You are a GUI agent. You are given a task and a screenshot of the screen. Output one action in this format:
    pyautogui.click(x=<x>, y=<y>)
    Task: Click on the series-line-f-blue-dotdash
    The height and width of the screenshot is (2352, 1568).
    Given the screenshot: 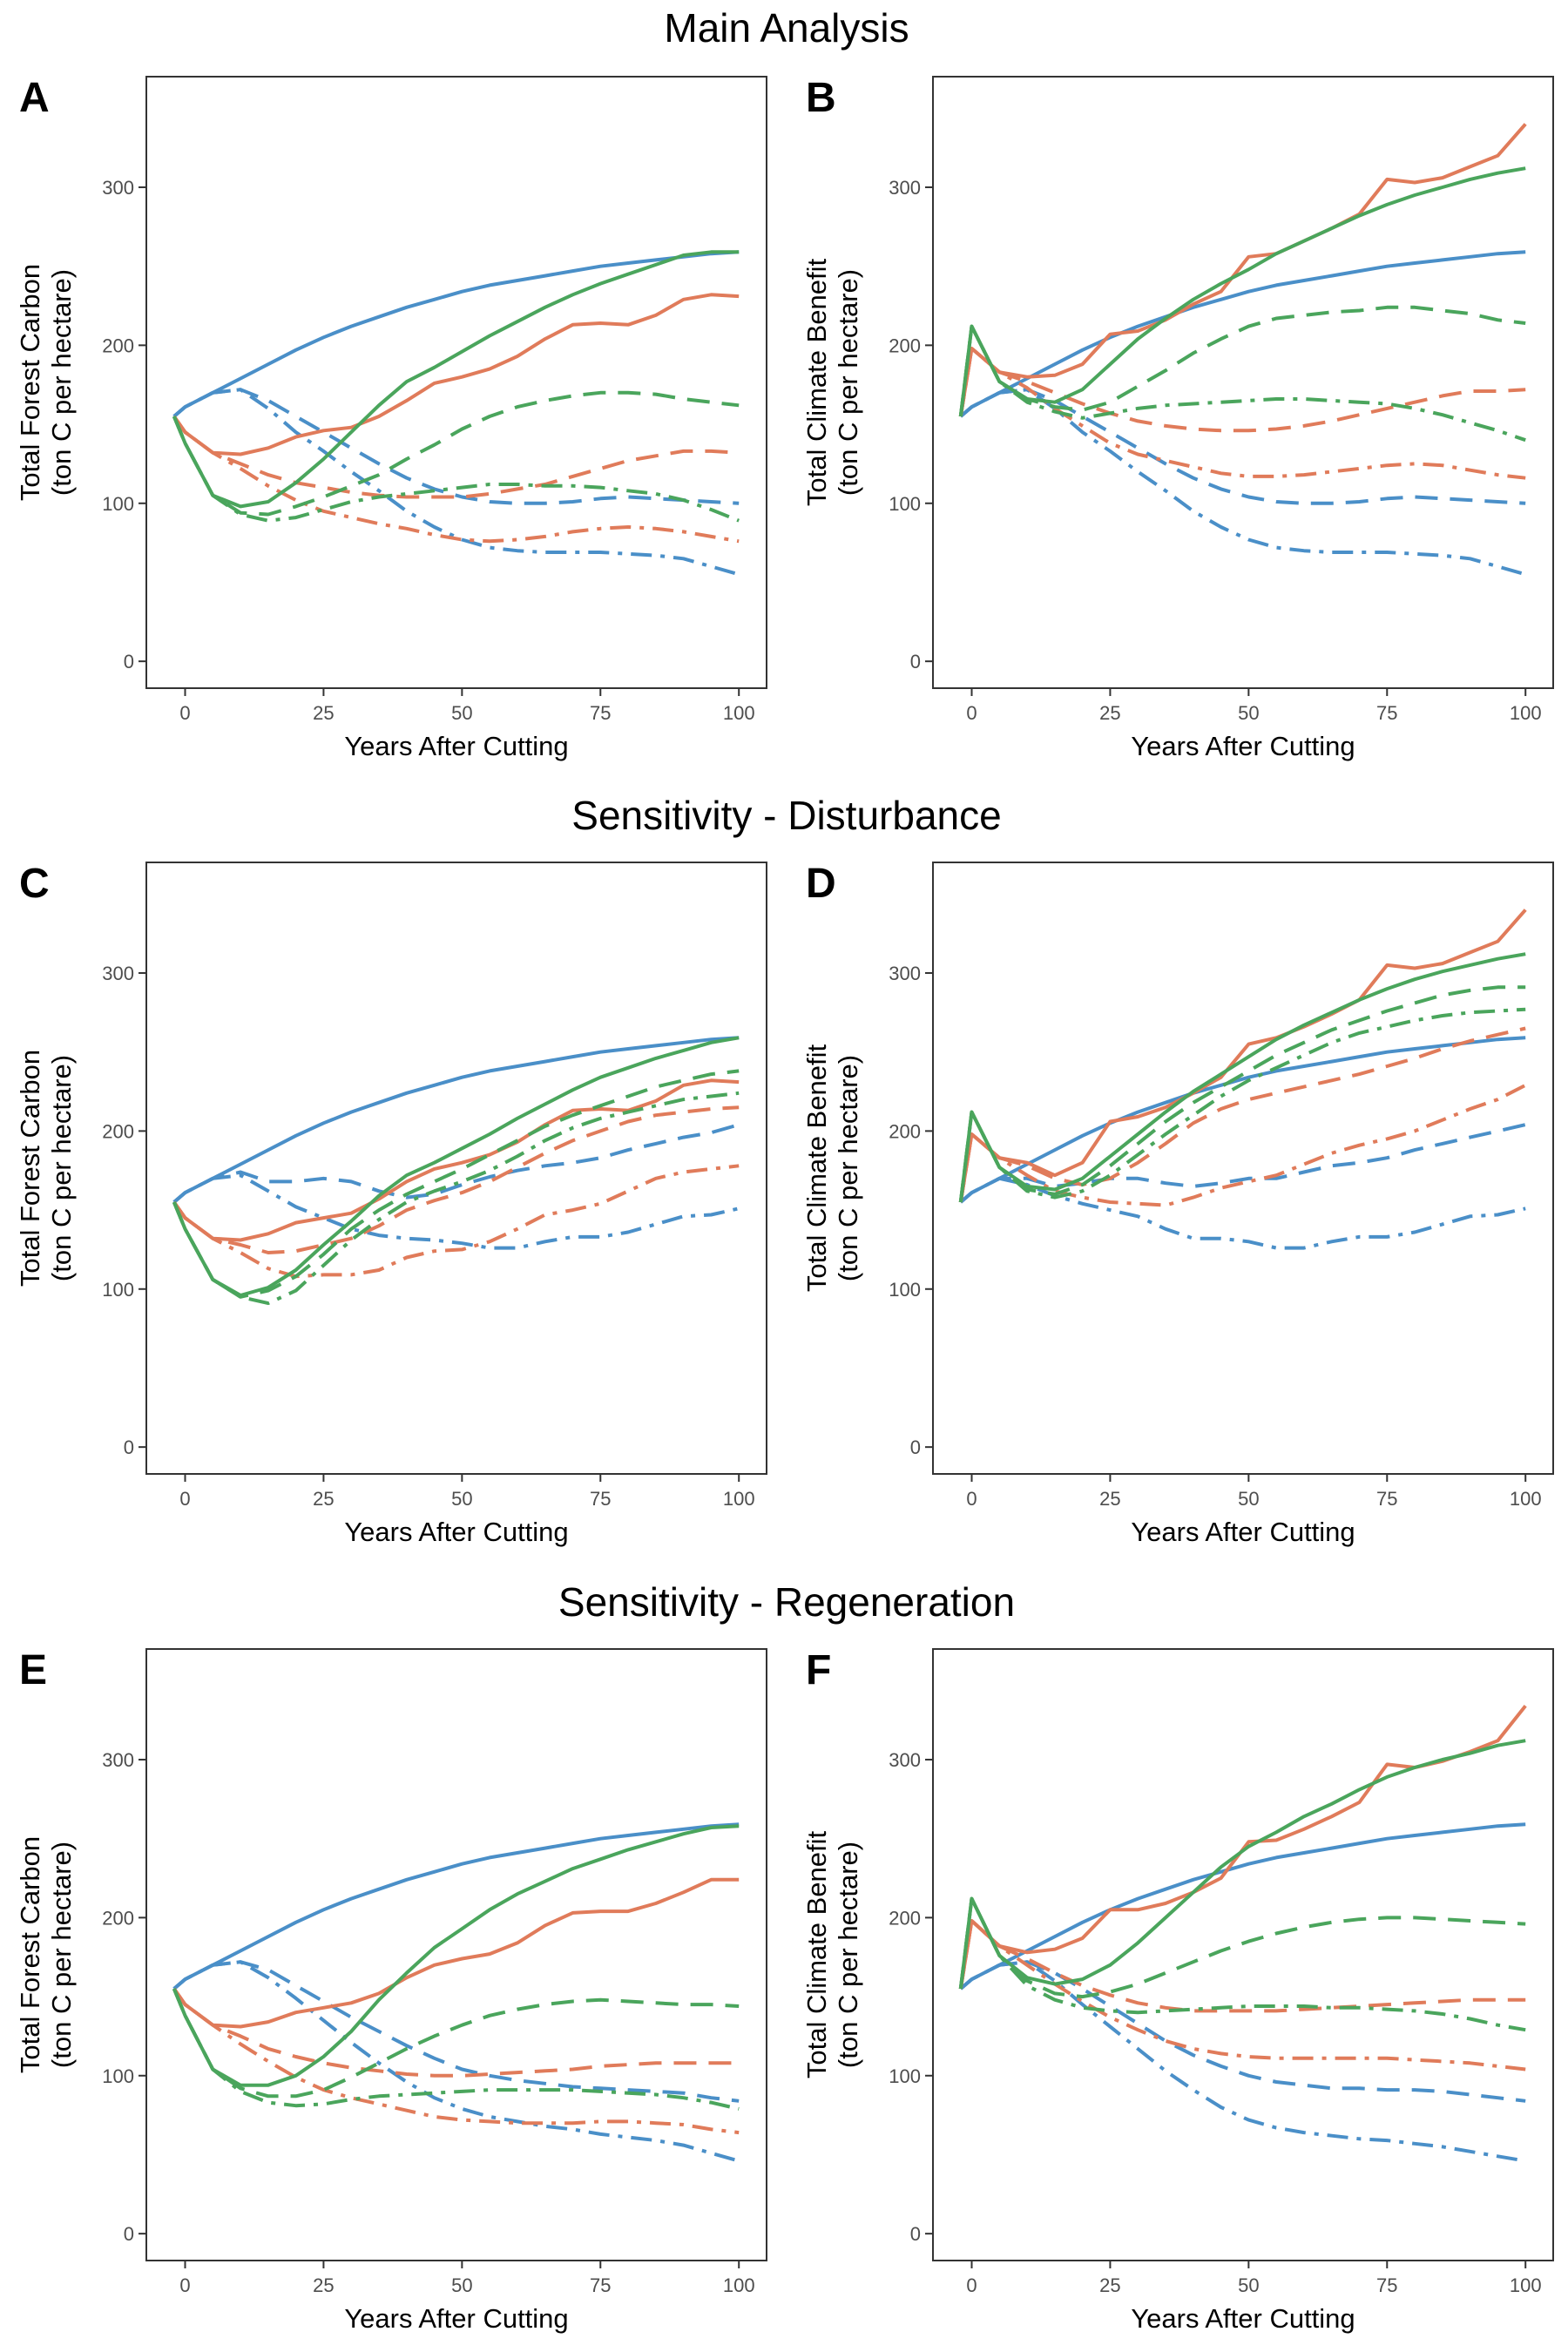 What is the action you would take?
    pyautogui.click(x=1242, y=2061)
    